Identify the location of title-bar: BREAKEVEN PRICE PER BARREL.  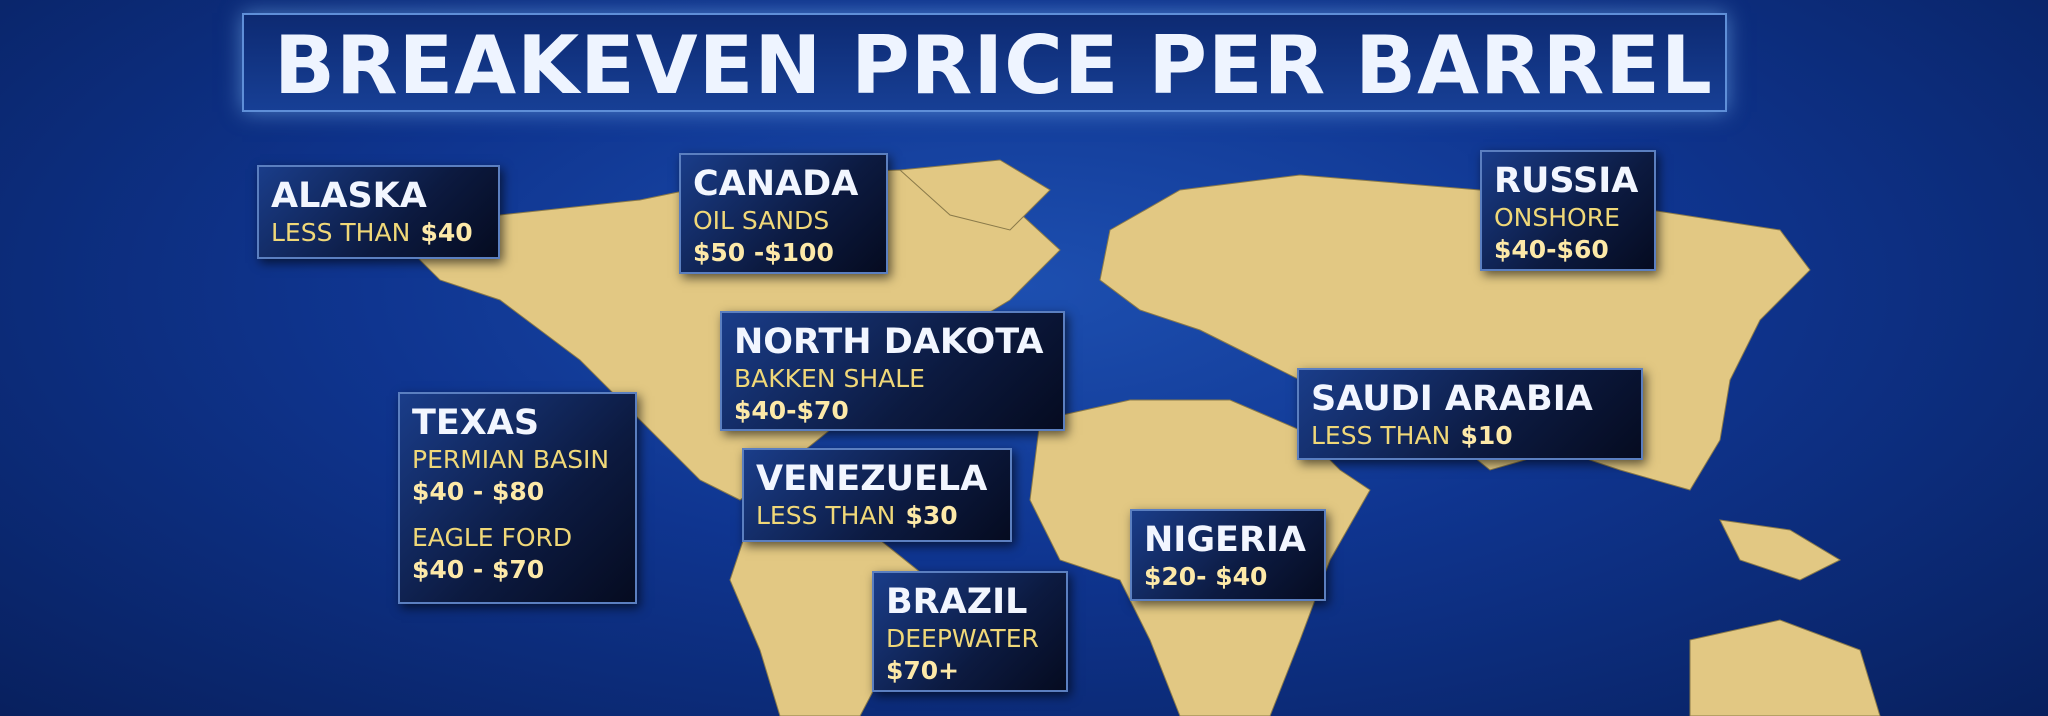
(984, 62).